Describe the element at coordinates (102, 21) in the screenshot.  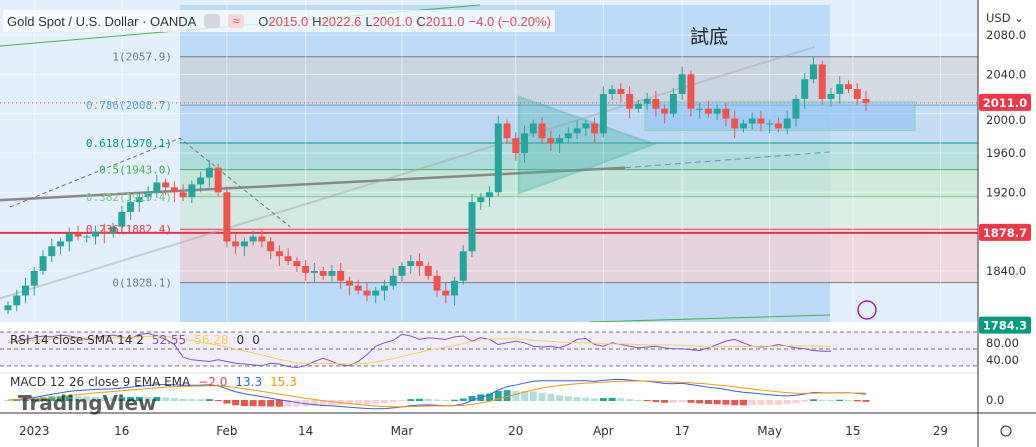
I see `symbol-title: Gold Spot / U.S. Dollar · OANDA` at that location.